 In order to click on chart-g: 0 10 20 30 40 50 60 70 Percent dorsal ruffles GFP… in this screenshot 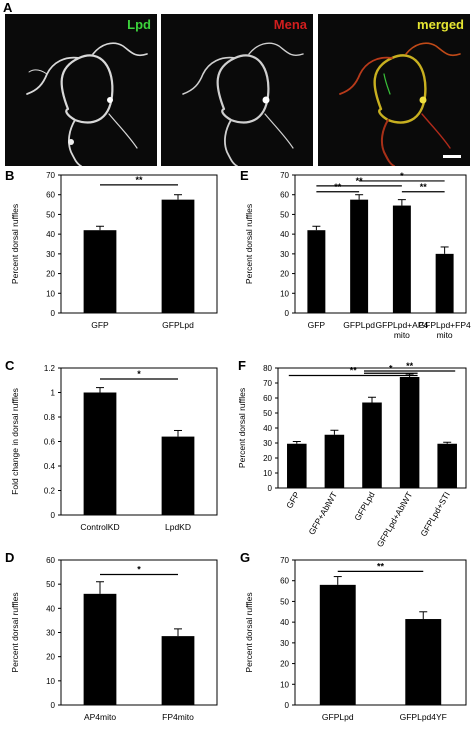, I will do `click(355, 639)`.